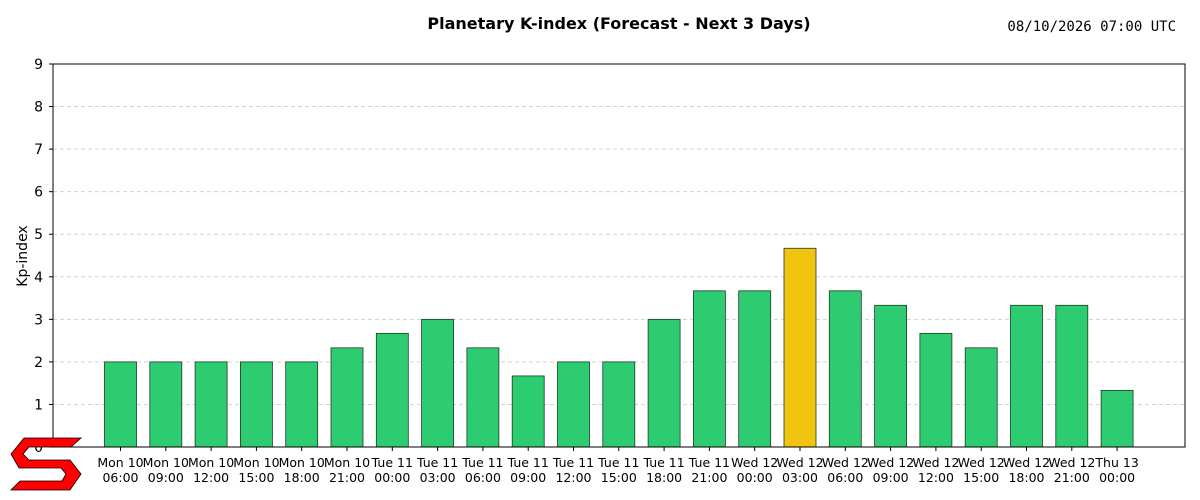 The height and width of the screenshot is (500, 1200). I want to click on x-tick-label: Mon 10 09:00, so click(166, 470).